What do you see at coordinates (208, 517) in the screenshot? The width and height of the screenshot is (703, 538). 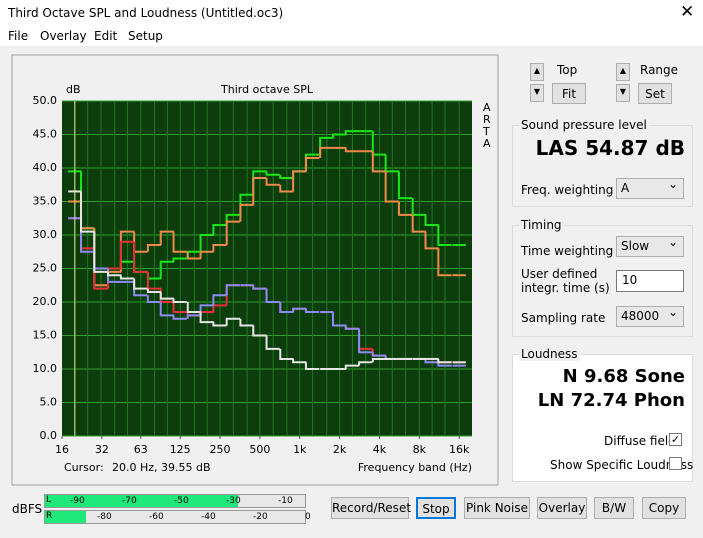 I see `meter-scale: -40` at bounding box center [208, 517].